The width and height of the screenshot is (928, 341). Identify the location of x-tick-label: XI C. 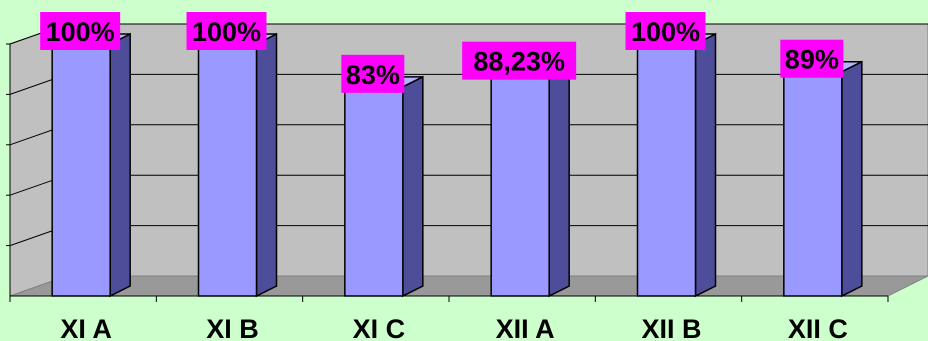
(379, 327).